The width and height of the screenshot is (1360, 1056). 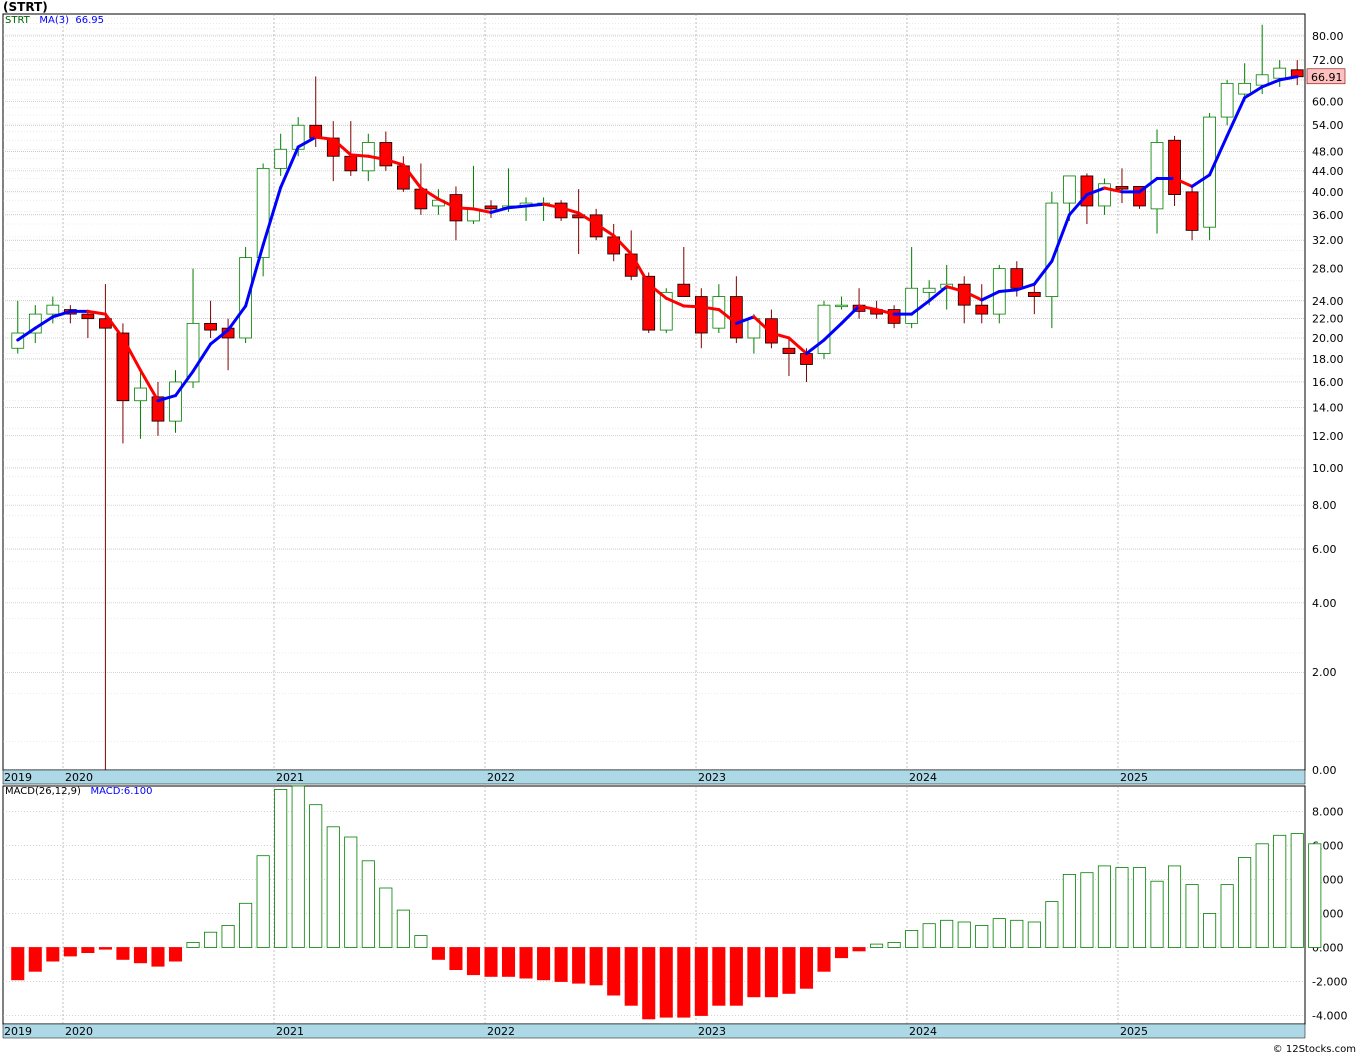 What do you see at coordinates (1328, 102) in the screenshot?
I see `price-tick-label: 60.00` at bounding box center [1328, 102].